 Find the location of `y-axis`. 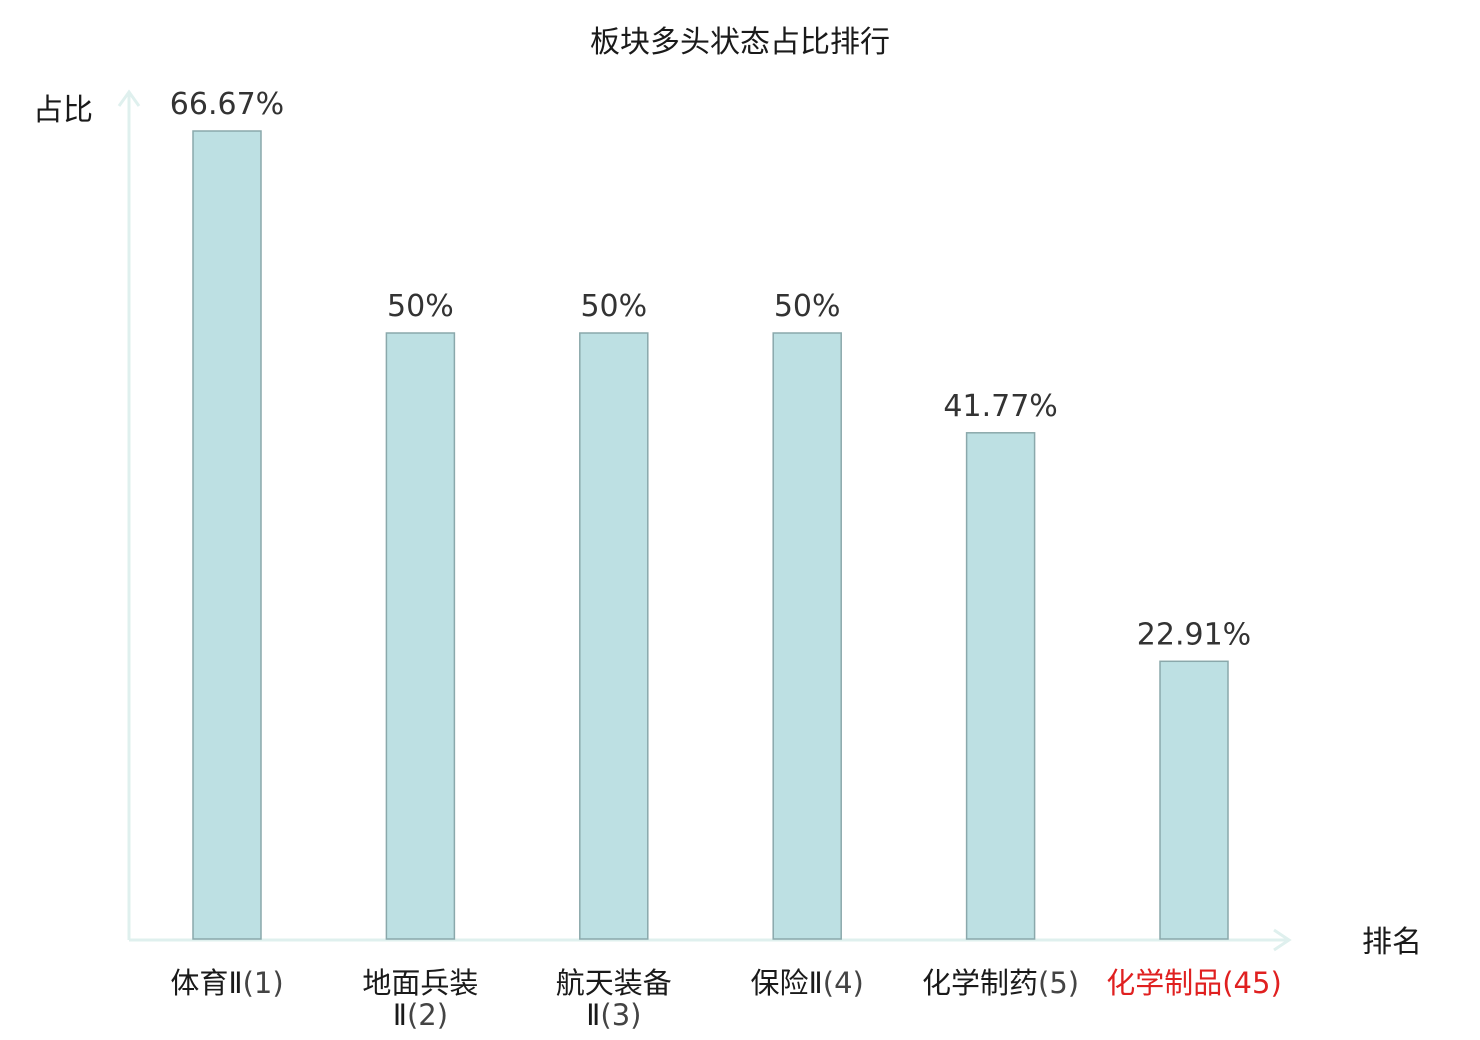

y-axis is located at coordinates (129, 514).